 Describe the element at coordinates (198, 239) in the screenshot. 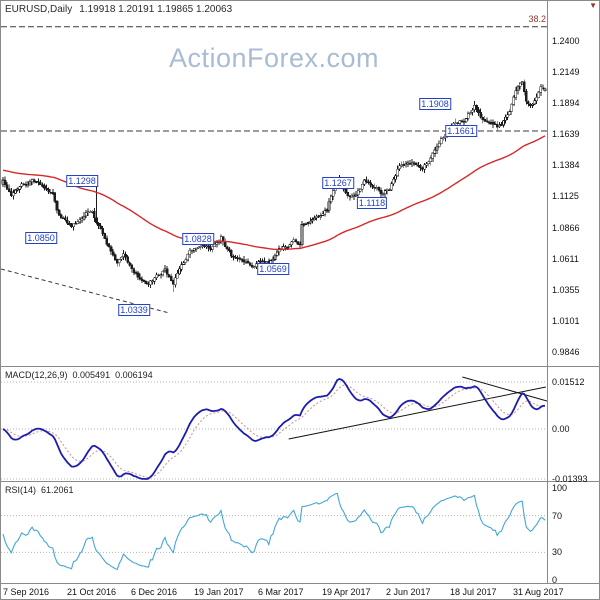

I see `swing-price-label: 1.0828` at that location.